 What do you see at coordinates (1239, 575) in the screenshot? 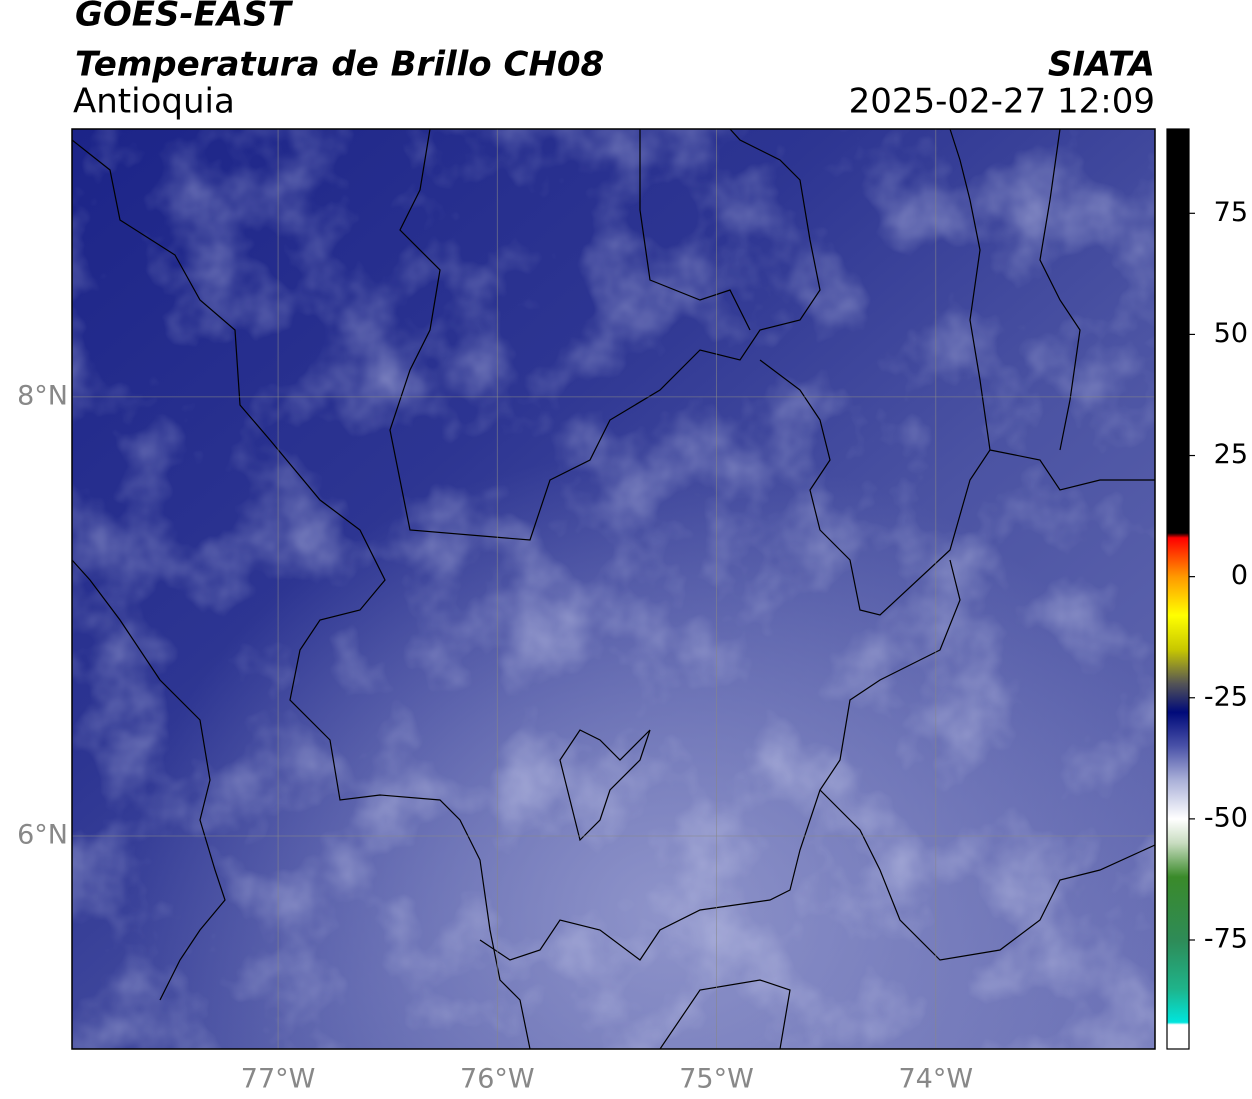
I see `colorbar-tick-label: 0` at bounding box center [1239, 575].